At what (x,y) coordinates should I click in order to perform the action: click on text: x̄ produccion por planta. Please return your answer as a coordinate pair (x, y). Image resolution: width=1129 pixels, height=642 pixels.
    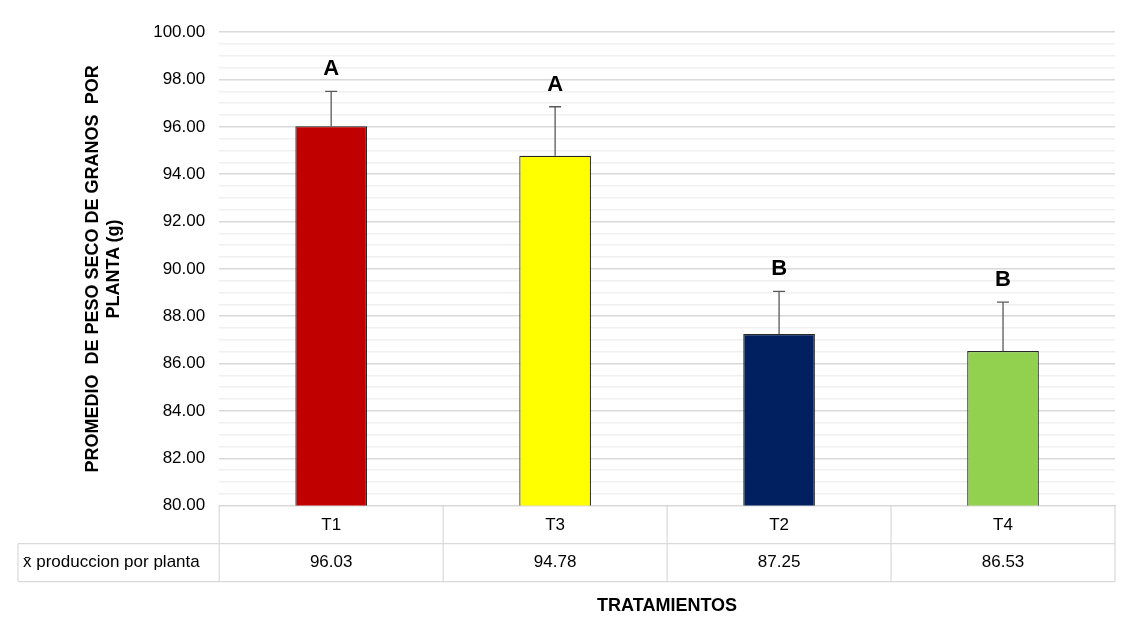
    Looking at the image, I should click on (112, 562).